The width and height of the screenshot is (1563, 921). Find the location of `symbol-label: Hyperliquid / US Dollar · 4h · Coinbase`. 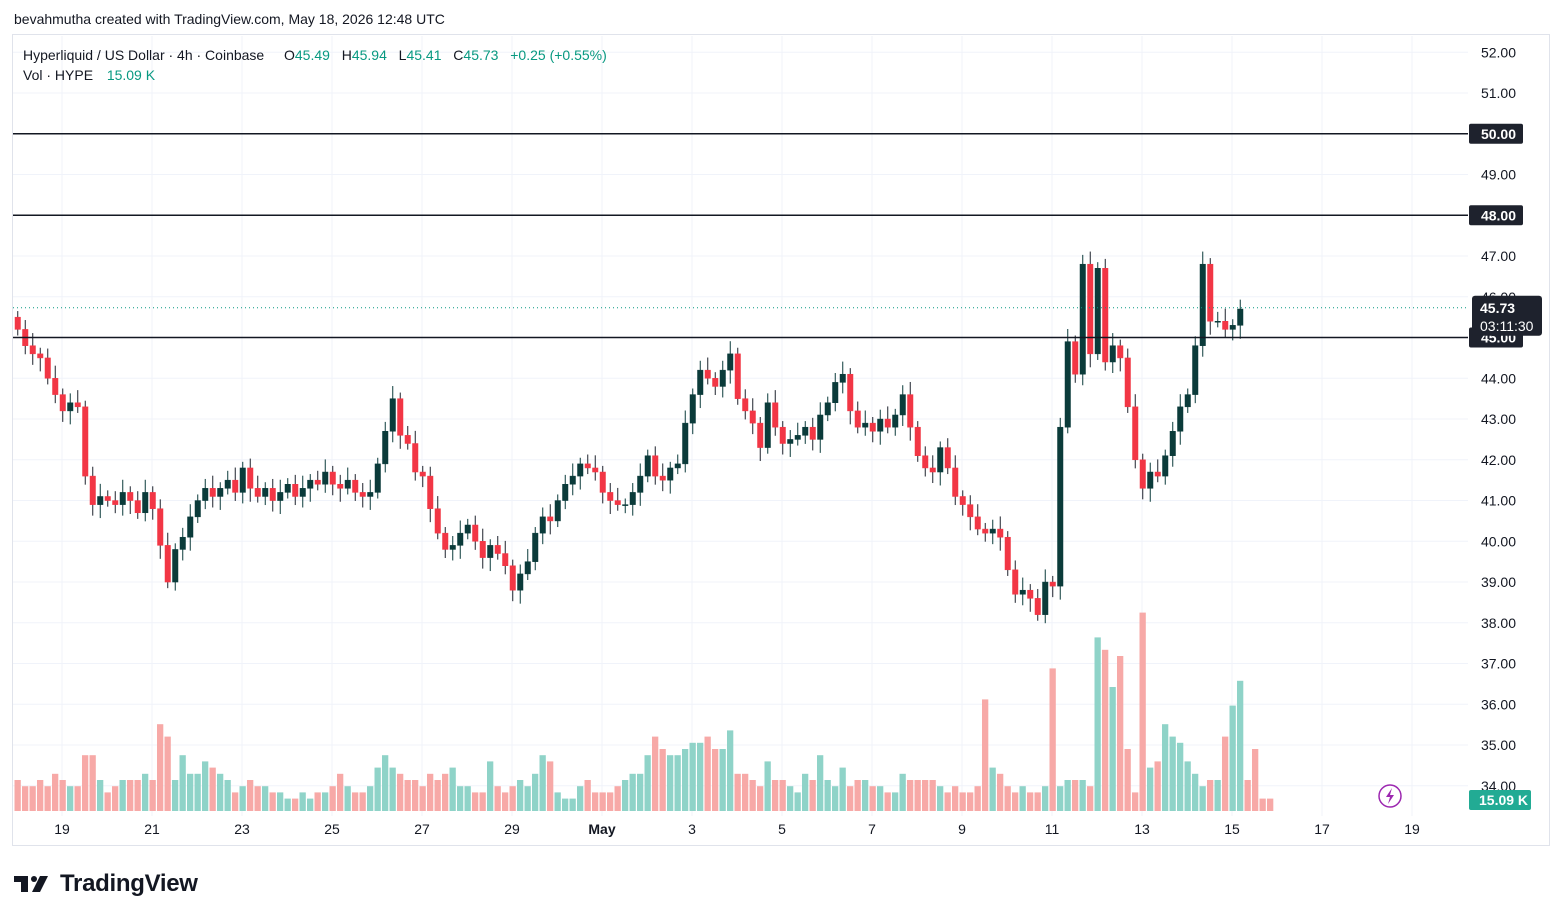

symbol-label: Hyperliquid / US Dollar · 4h · Coinbase is located at coordinates (144, 55).